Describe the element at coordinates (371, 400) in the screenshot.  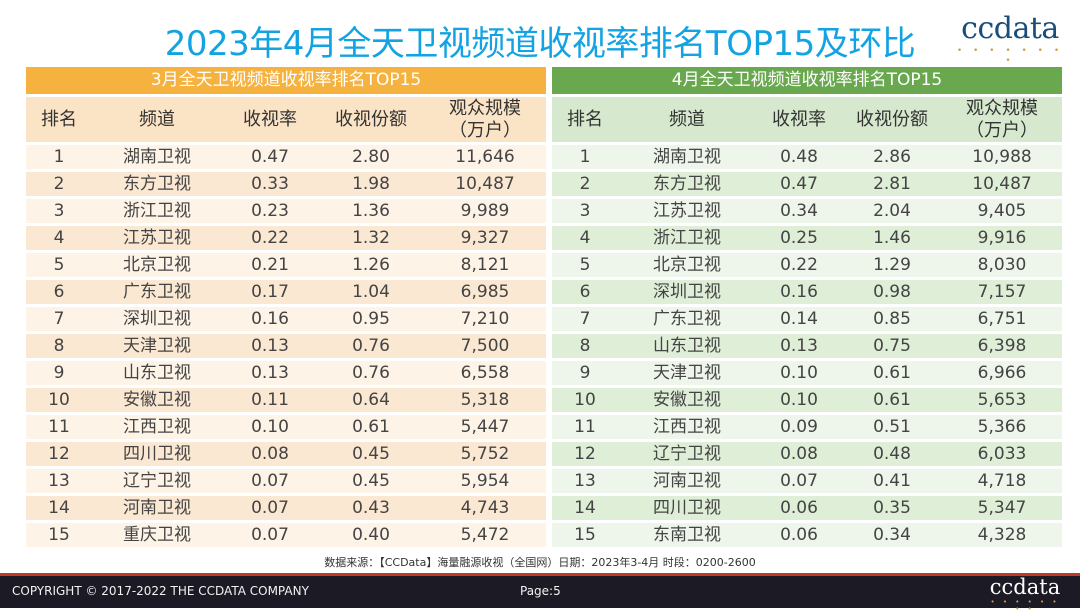
I see `share-cell: 0.64` at that location.